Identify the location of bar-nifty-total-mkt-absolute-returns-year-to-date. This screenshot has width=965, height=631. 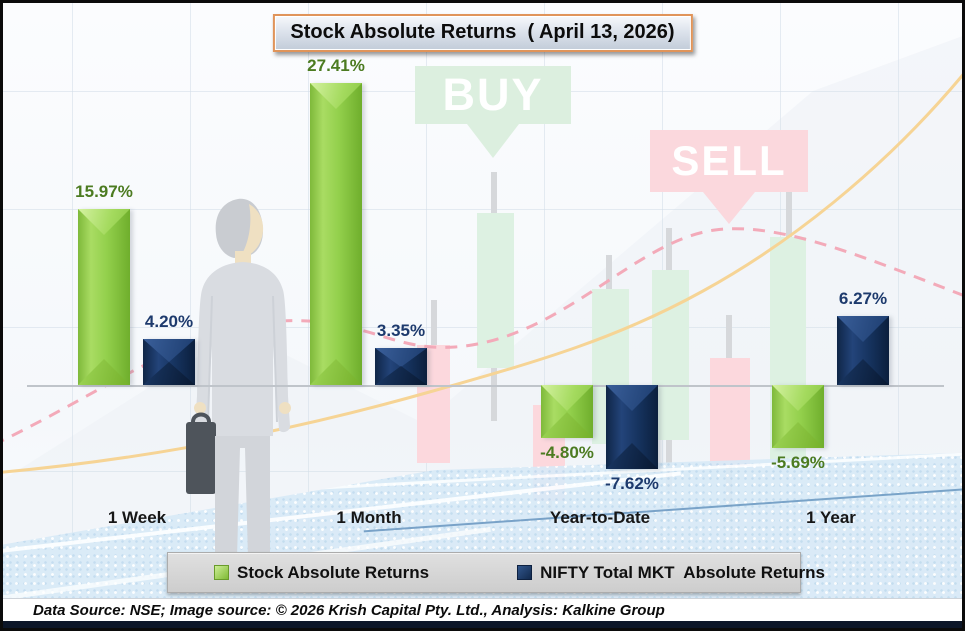
(632, 427).